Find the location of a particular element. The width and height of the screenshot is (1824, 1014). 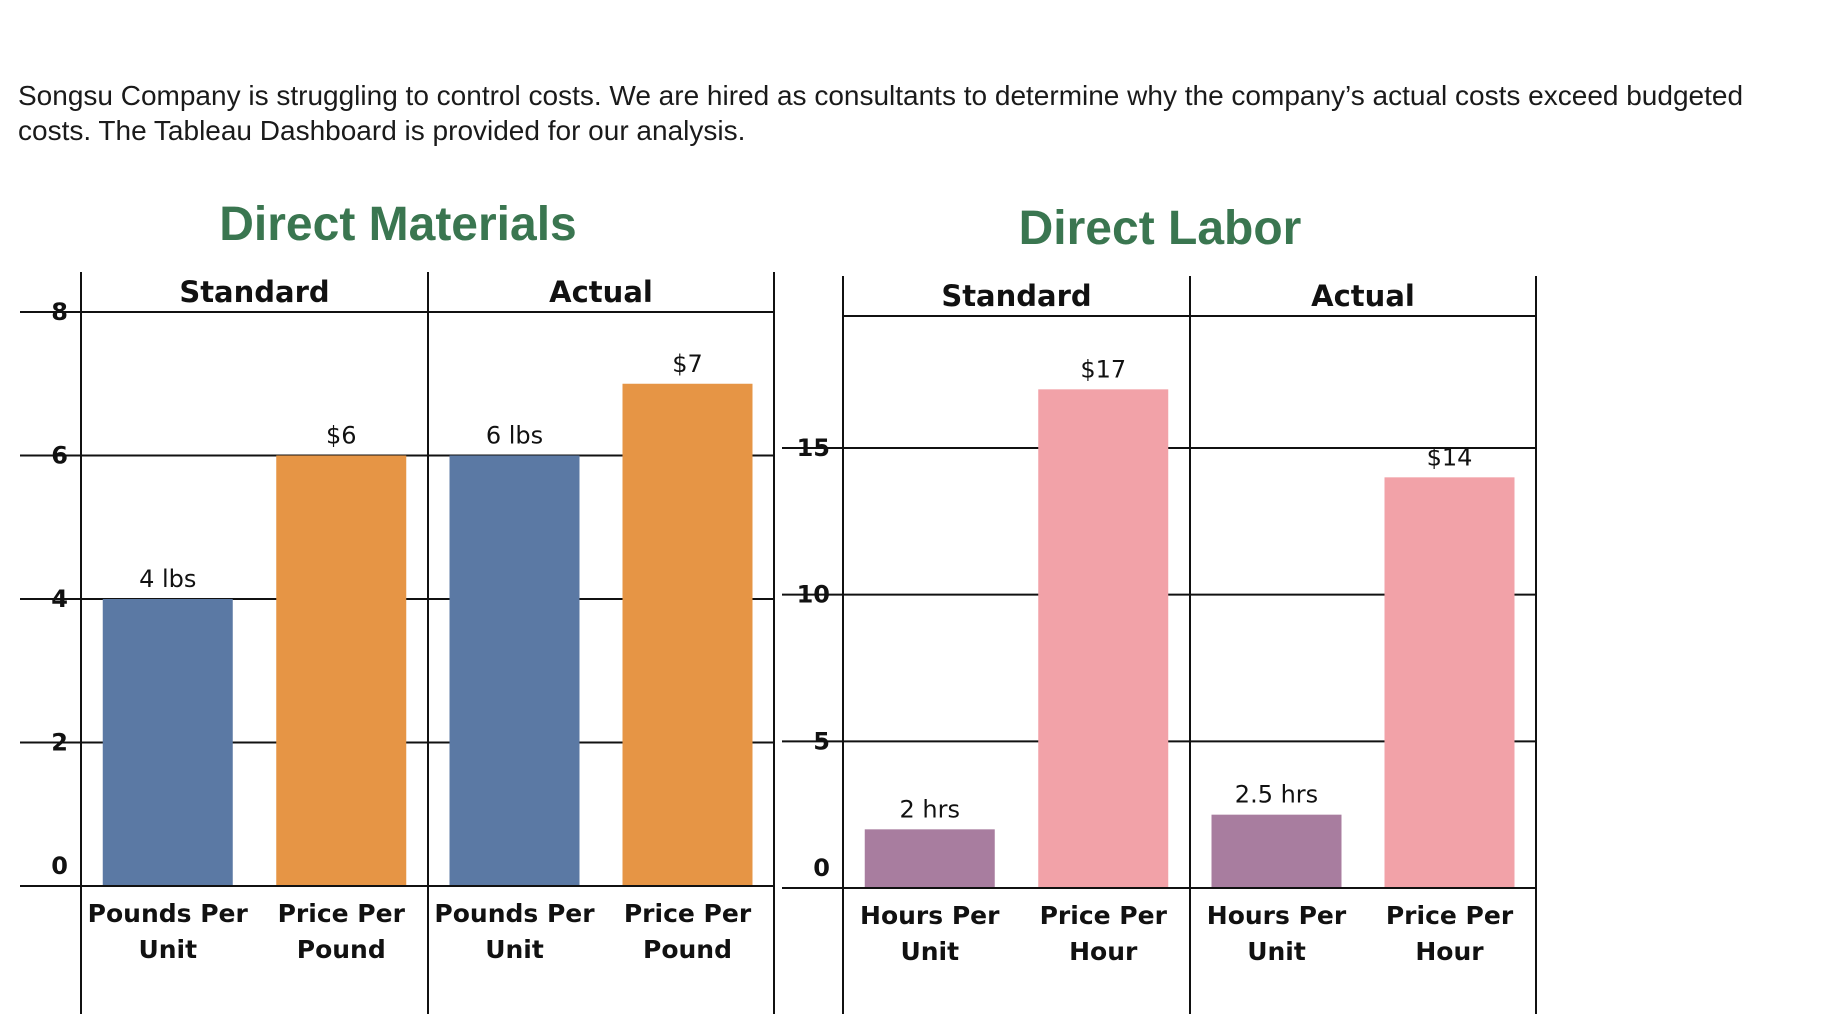

labor-bar-value-label: 2.5 hrs is located at coordinates (1276, 795).